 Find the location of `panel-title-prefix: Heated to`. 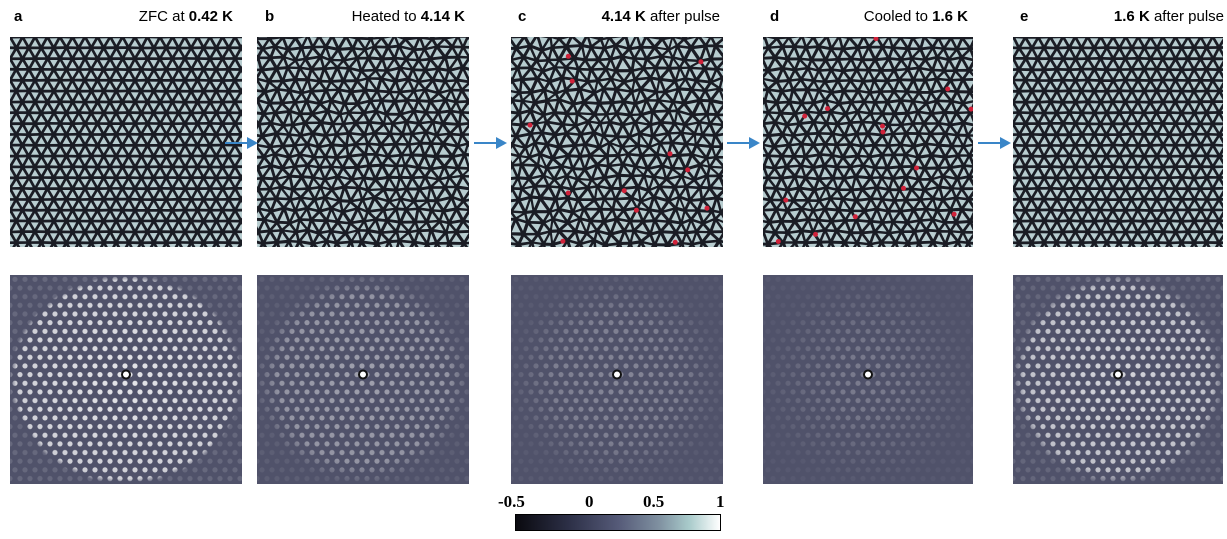

panel-title-prefix: Heated to is located at coordinates (386, 16).